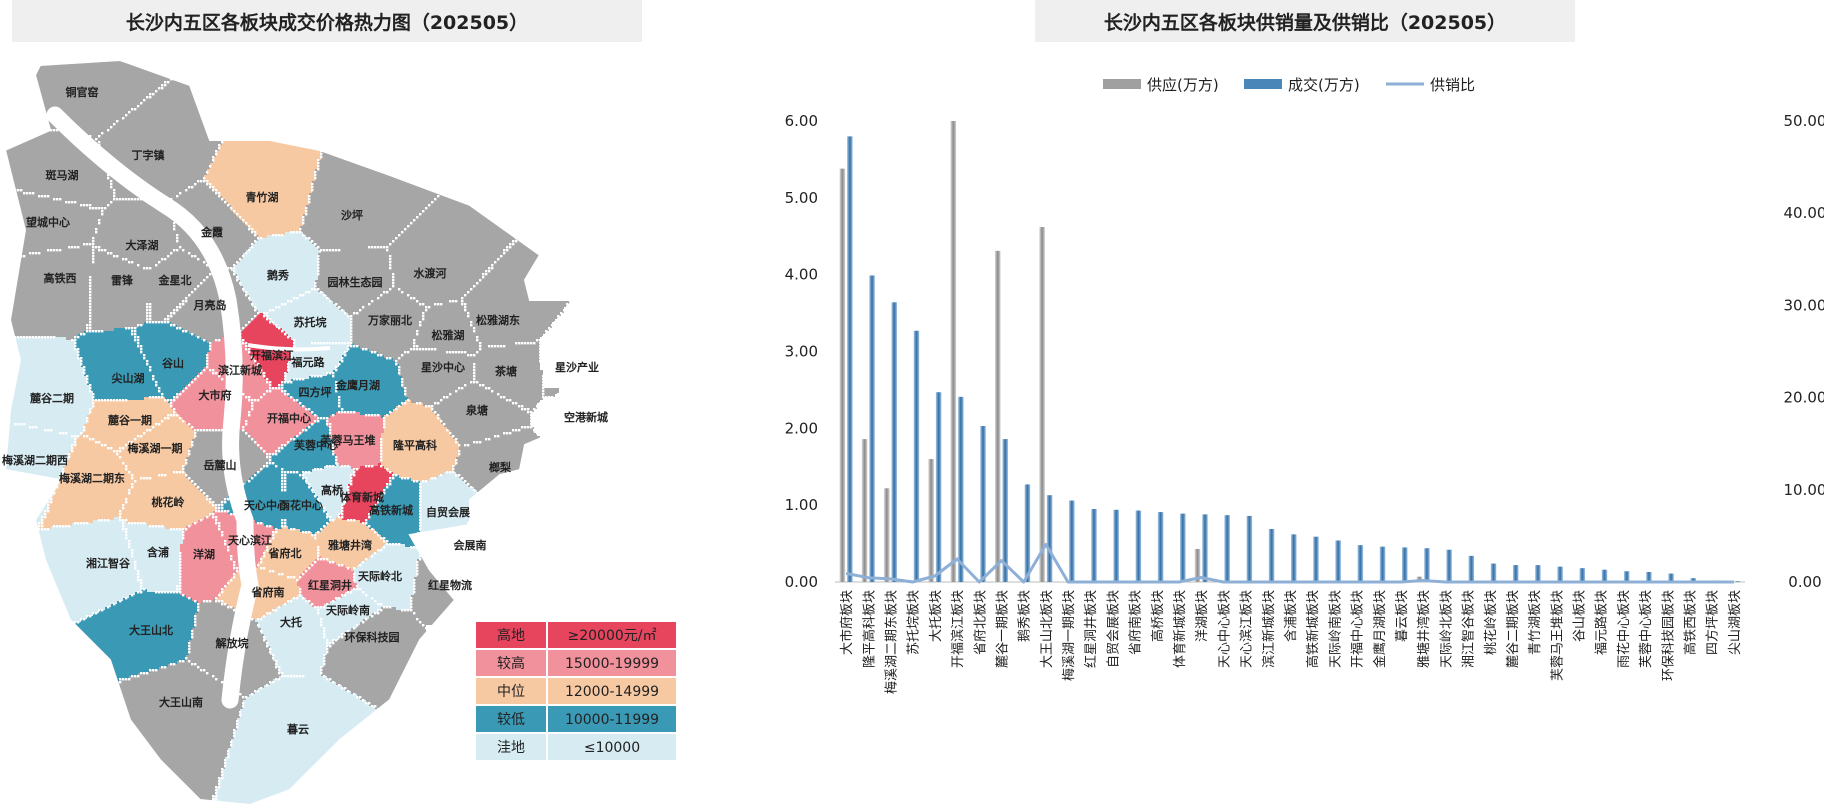  What do you see at coordinates (332, 490) in the screenshot?
I see `region-label: 高桥` at bounding box center [332, 490].